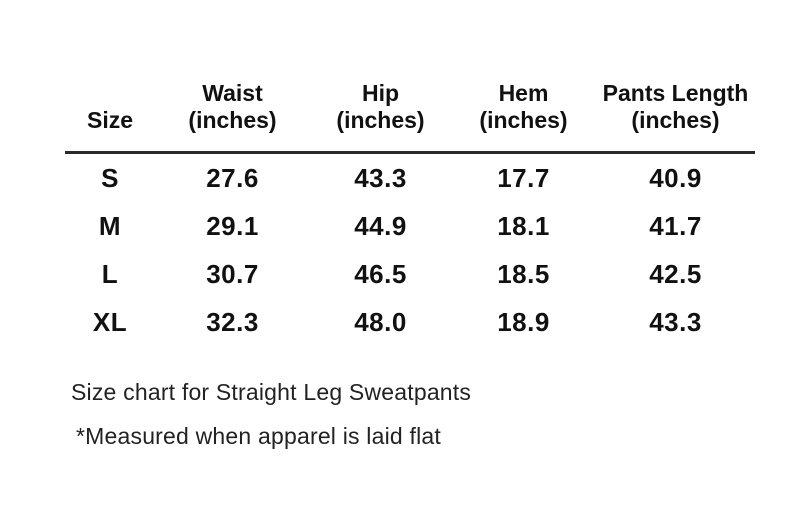  Describe the element at coordinates (110, 321) in the screenshot. I see `row-label-size: XL` at that location.